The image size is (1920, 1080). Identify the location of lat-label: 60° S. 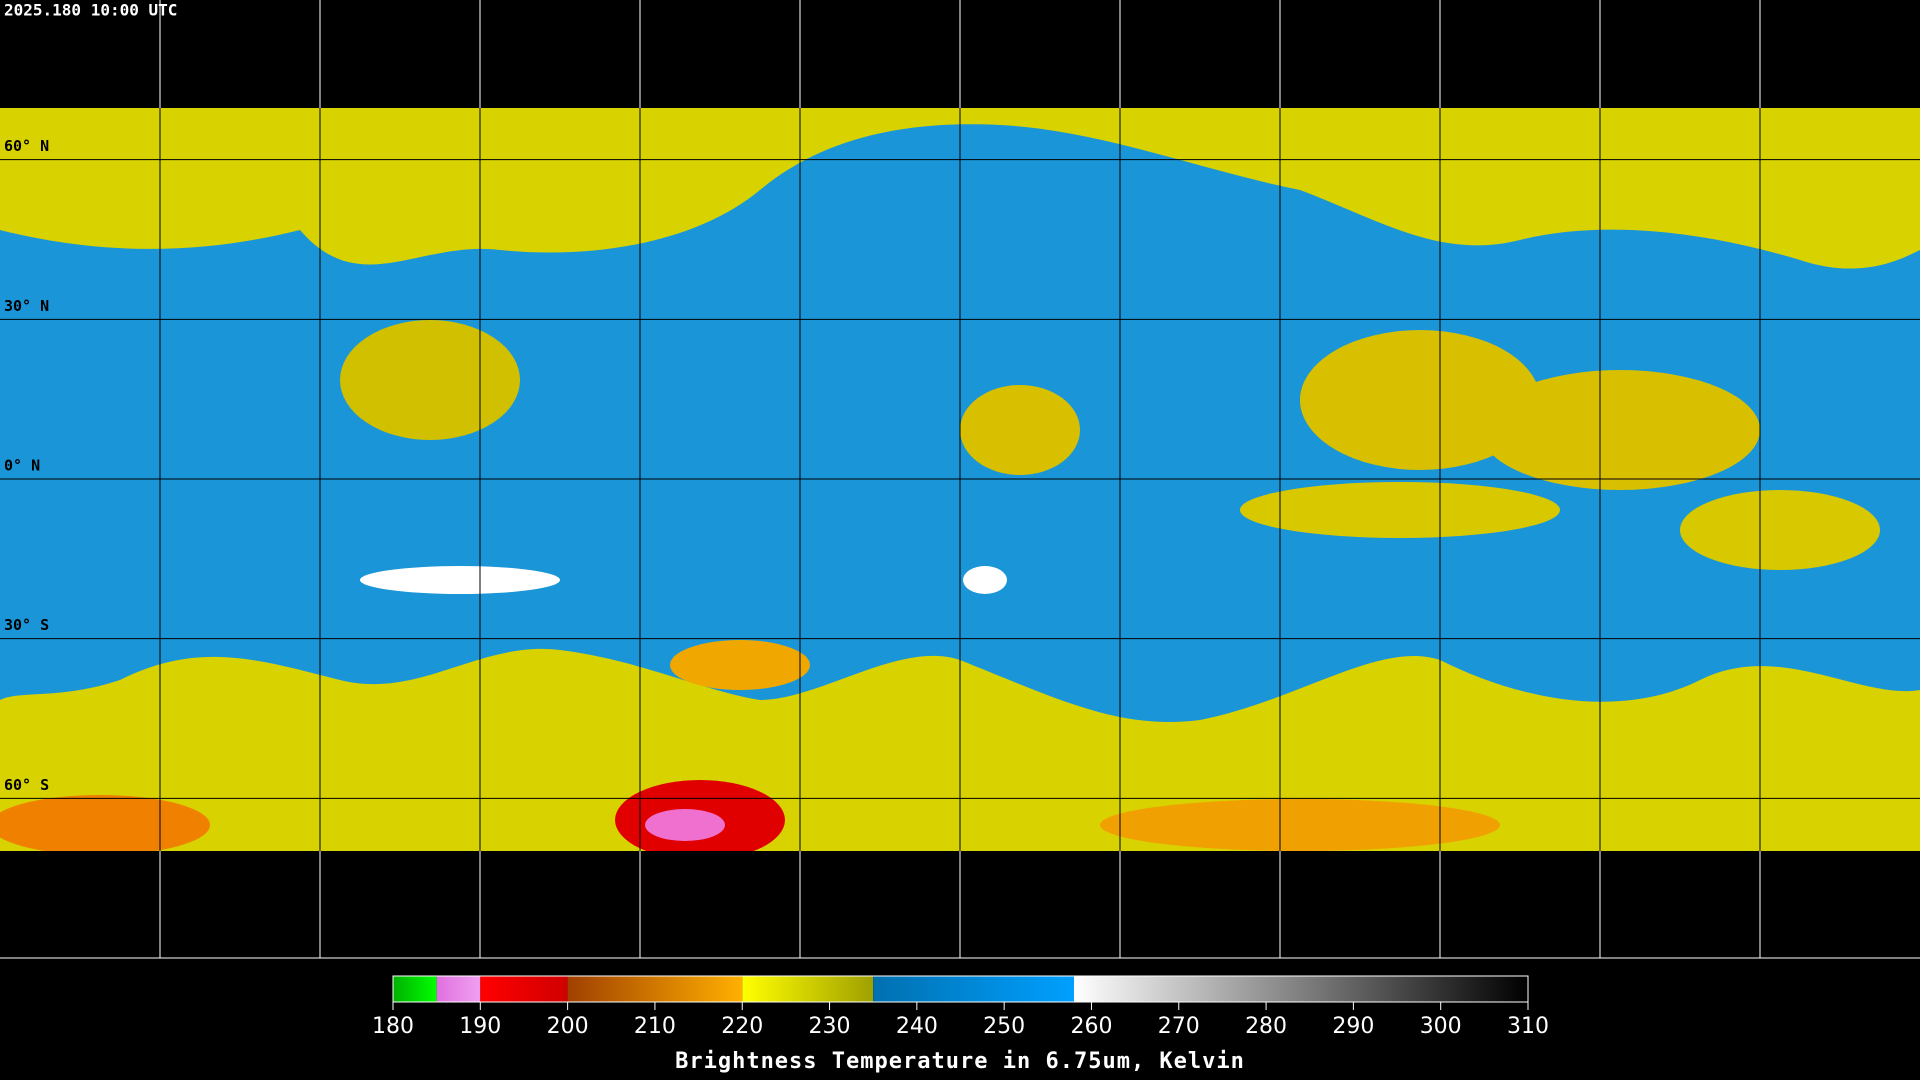
(26, 785).